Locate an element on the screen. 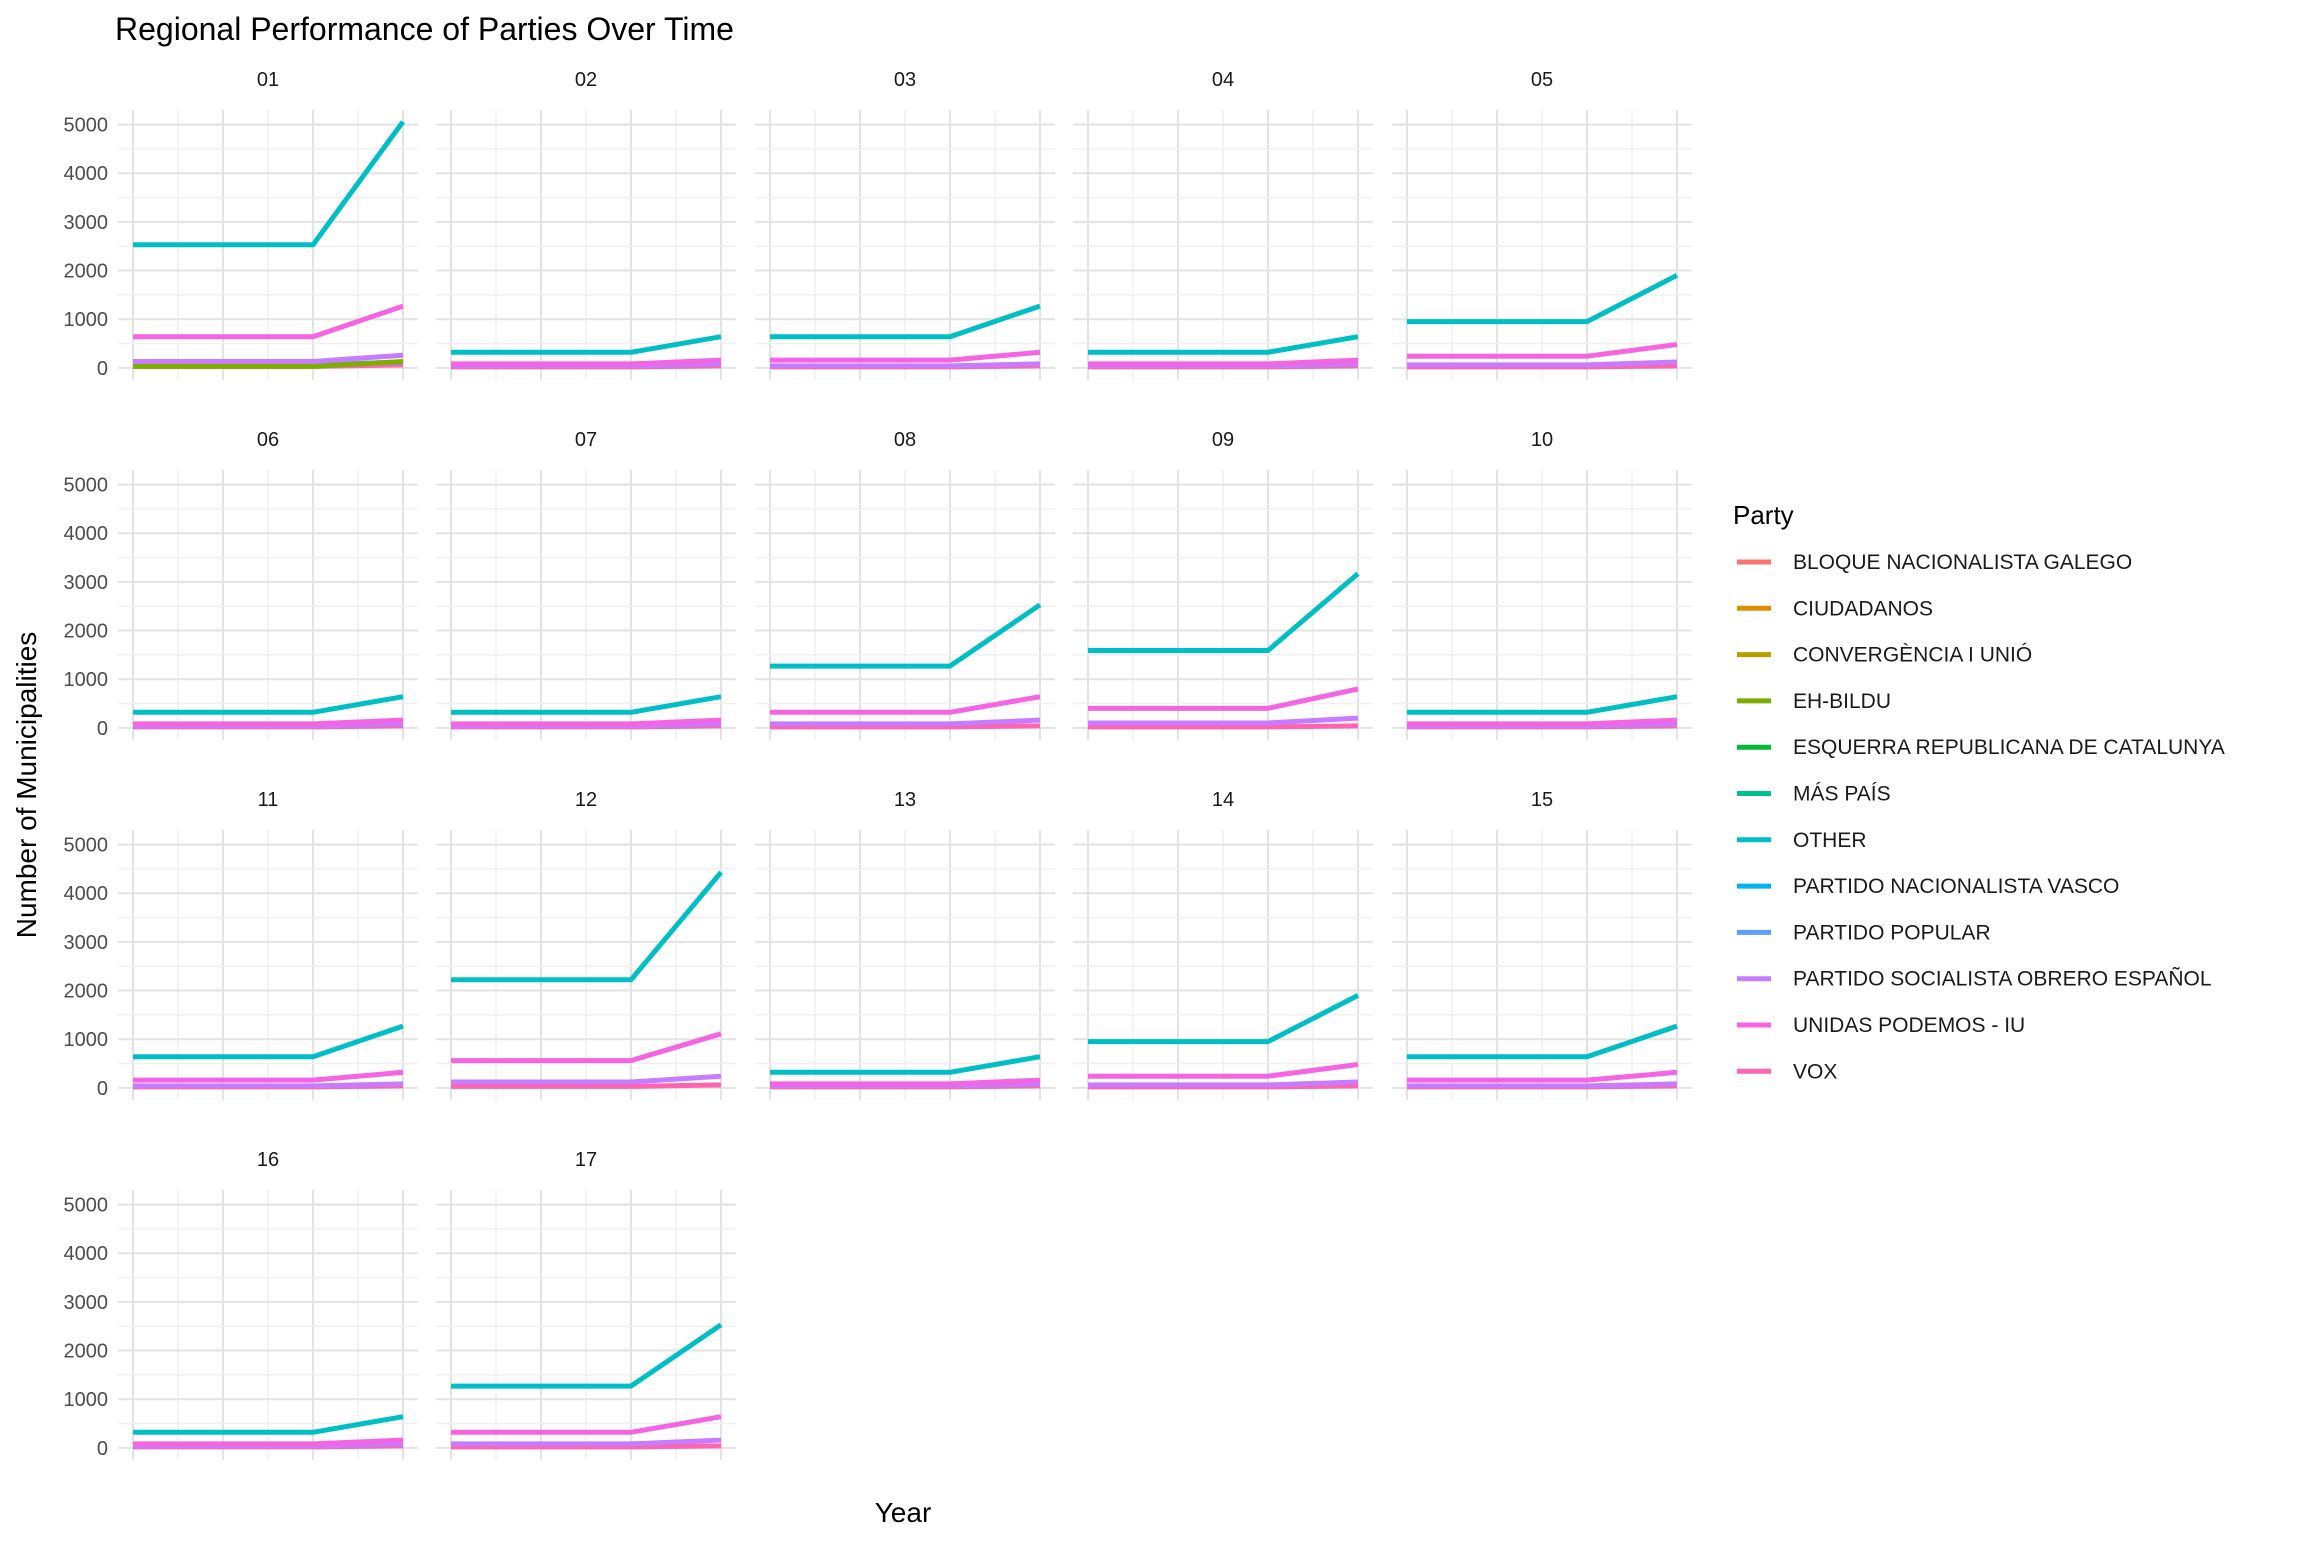 The width and height of the screenshot is (2304, 1541). legend-label: PARTIDO POPULAR is located at coordinates (1892, 932).